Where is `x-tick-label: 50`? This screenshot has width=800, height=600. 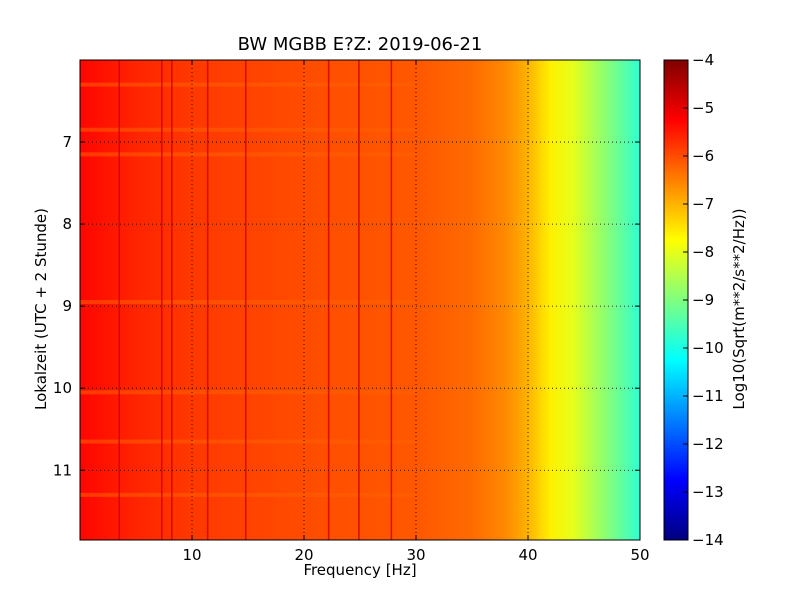
x-tick-label: 50 is located at coordinates (639, 555).